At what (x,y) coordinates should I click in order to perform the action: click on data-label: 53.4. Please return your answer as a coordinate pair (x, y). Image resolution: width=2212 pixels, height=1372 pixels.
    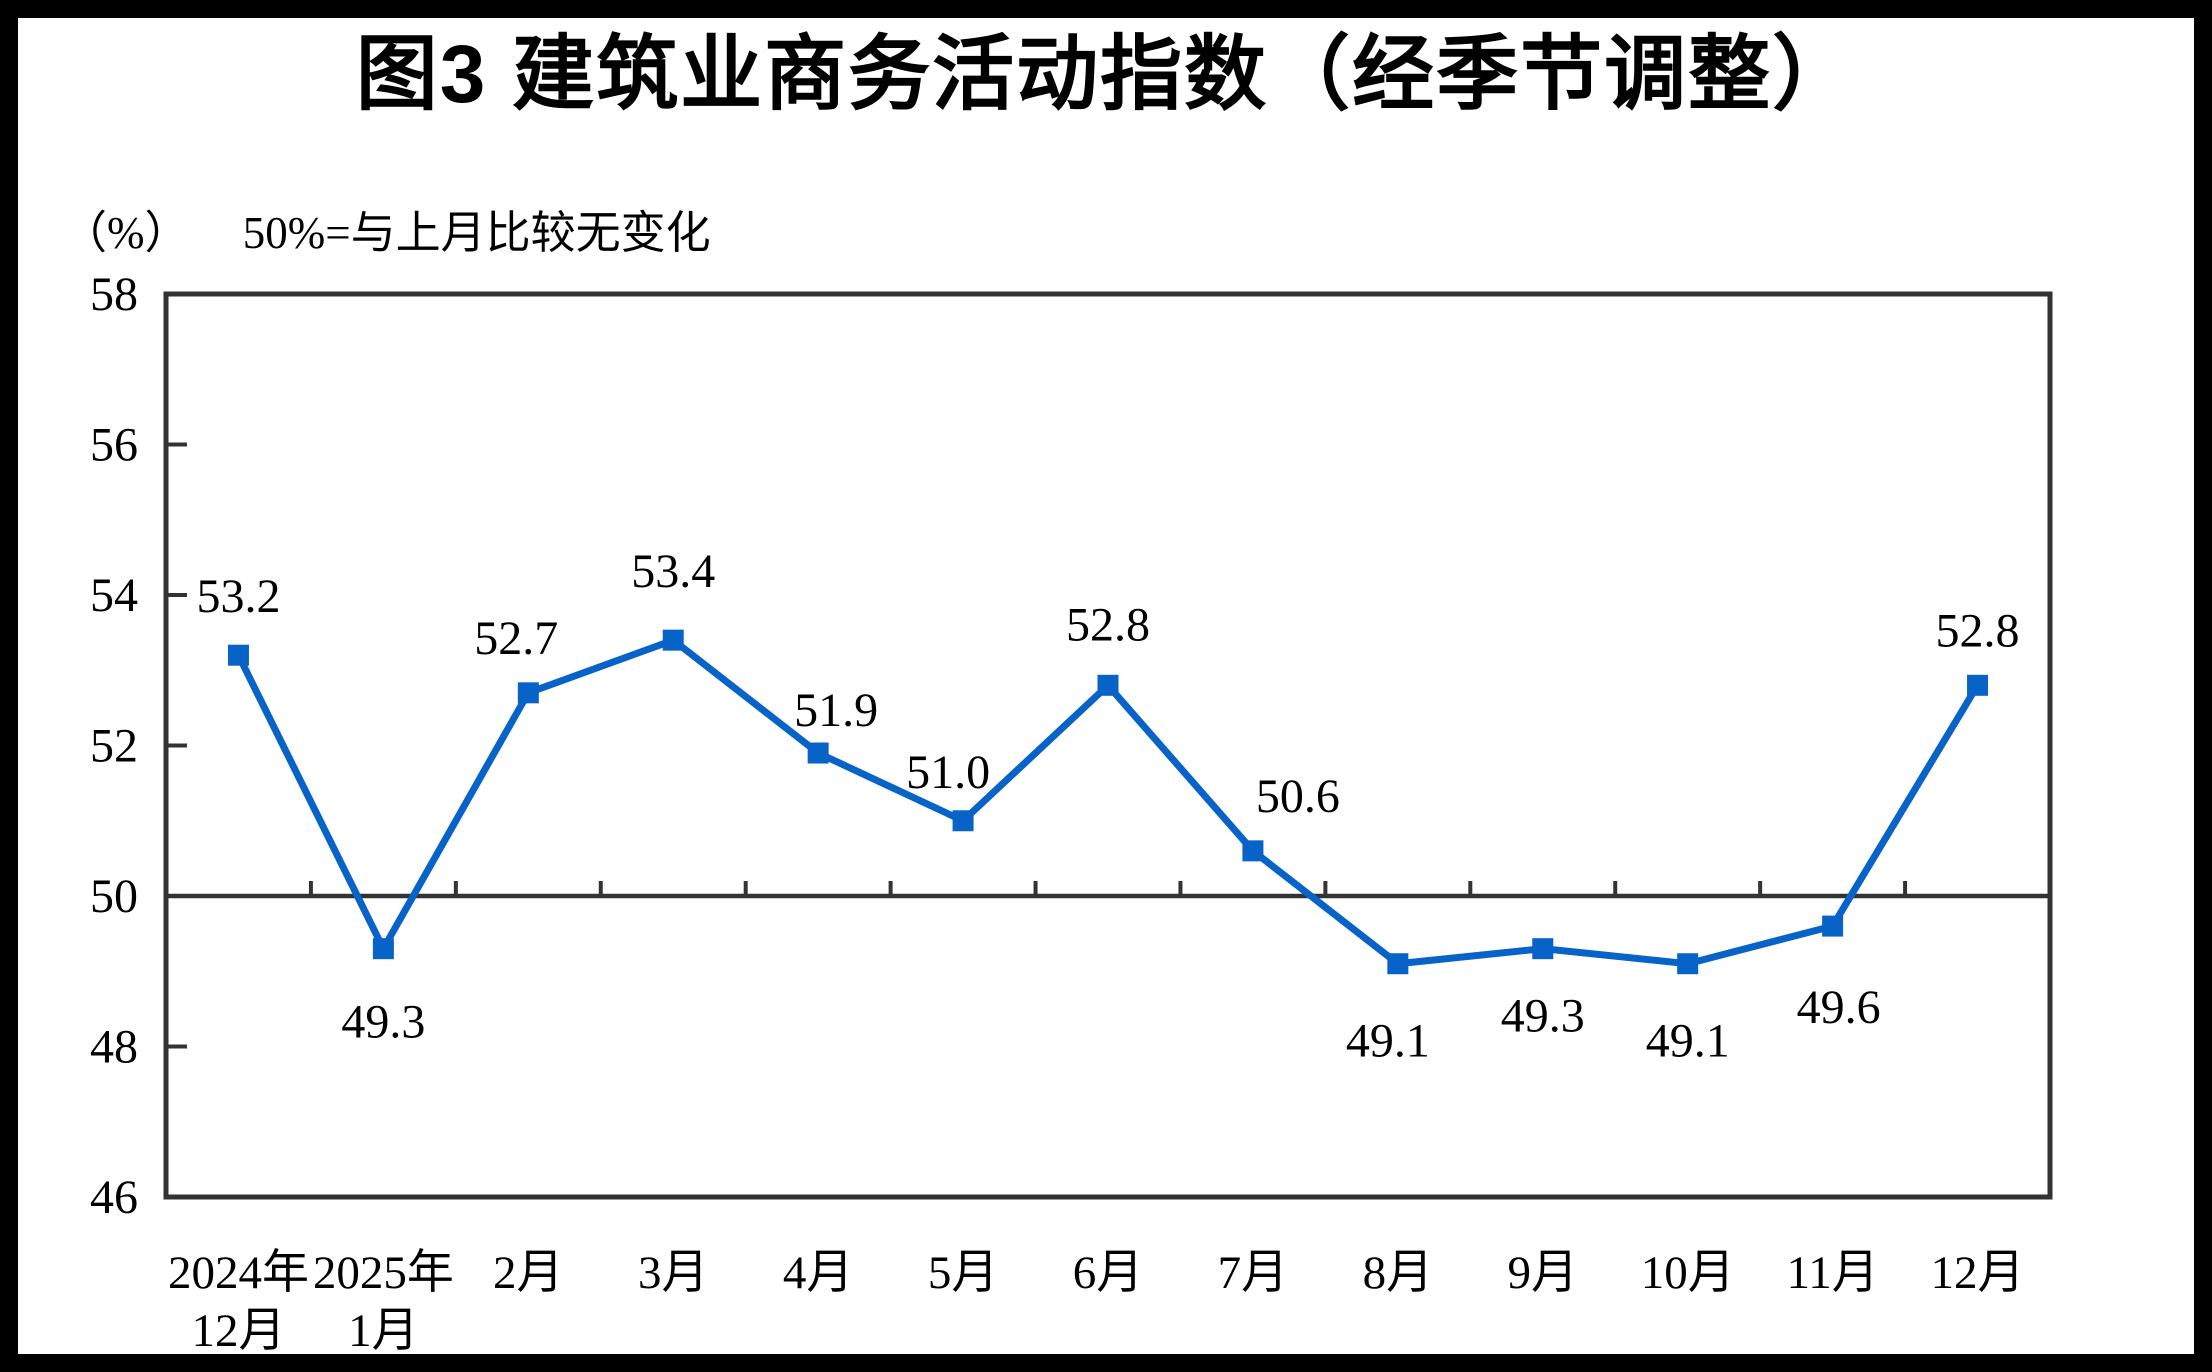
    Looking at the image, I should click on (673, 571).